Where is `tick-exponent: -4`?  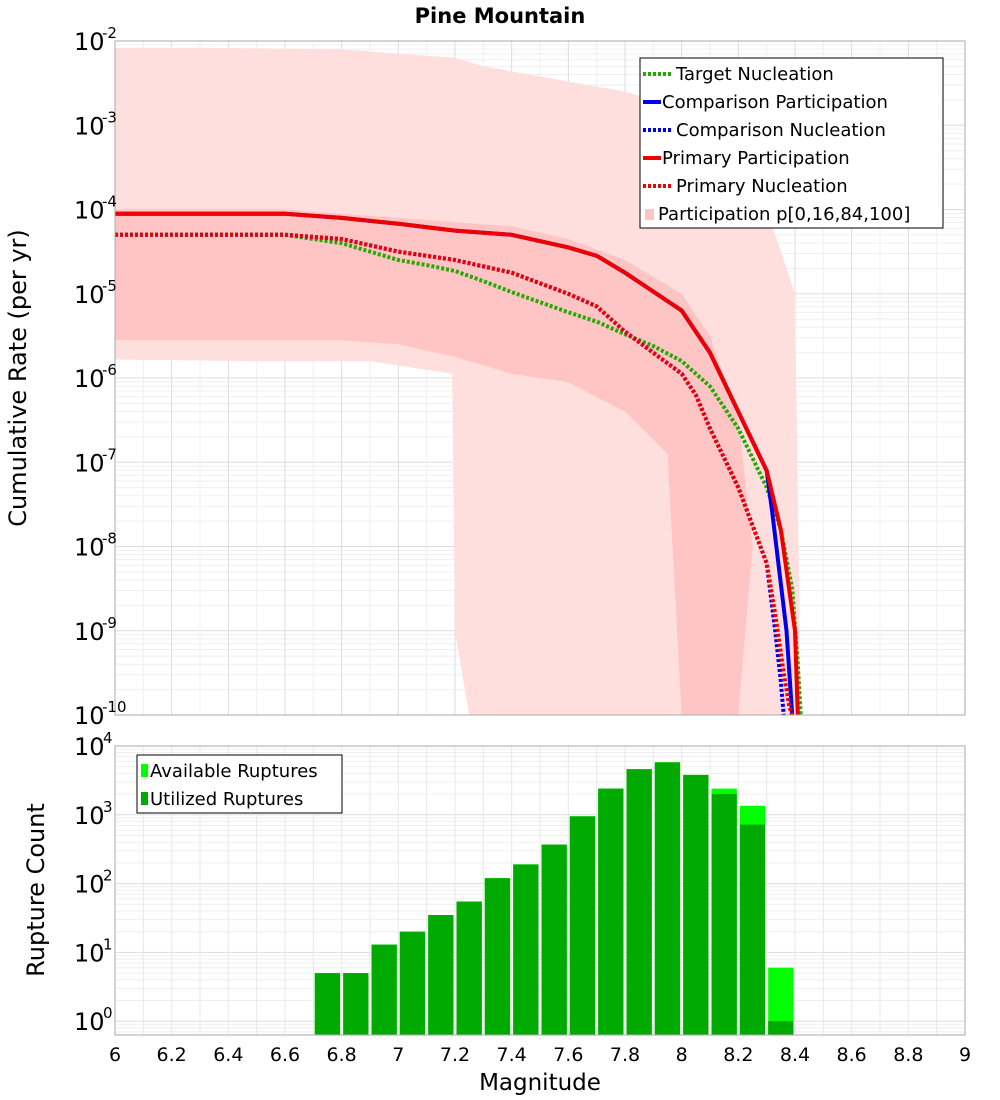 tick-exponent: -4 is located at coordinates (109, 202).